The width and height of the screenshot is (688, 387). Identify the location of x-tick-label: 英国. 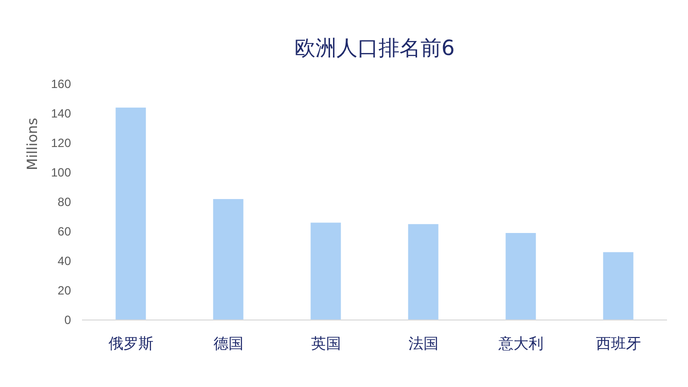
(325, 344).